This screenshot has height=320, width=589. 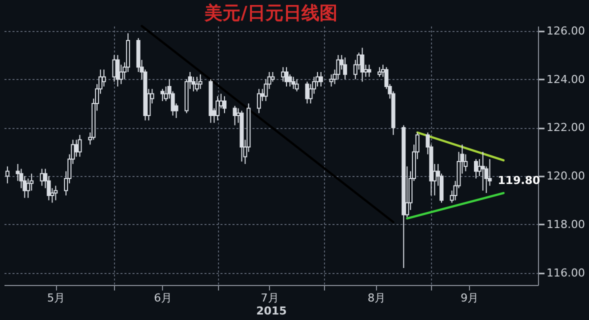 What do you see at coordinates (271, 13) in the screenshot?
I see `chart-title: 美元/日元日线图` at bounding box center [271, 13].